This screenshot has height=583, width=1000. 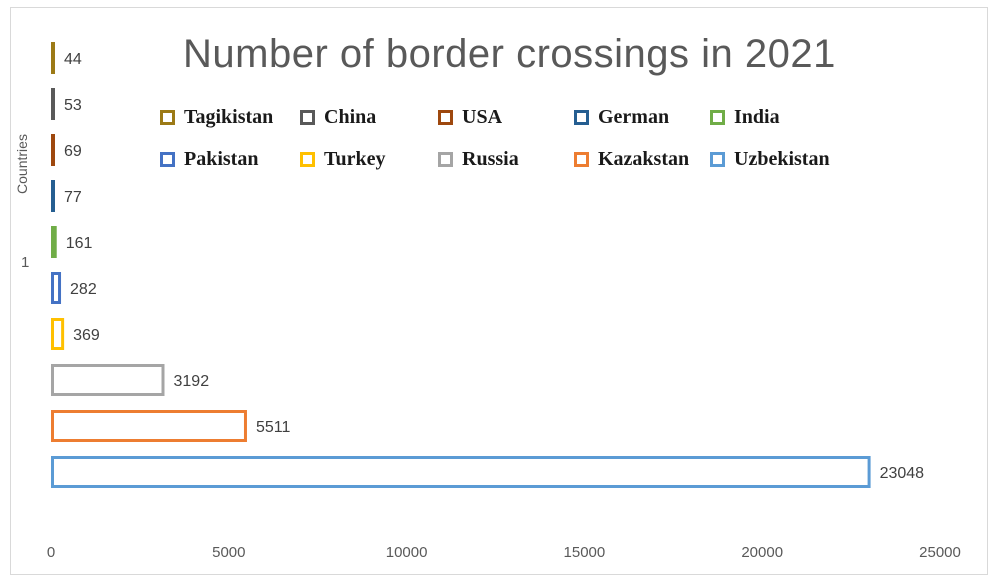 What do you see at coordinates (53, 196) in the screenshot?
I see `bar-german` at bounding box center [53, 196].